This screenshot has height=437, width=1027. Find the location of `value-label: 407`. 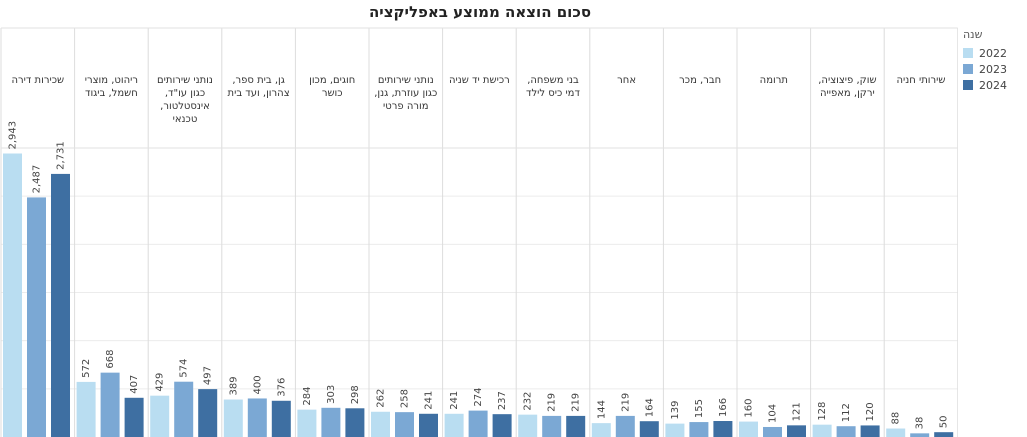

value-label: 407 is located at coordinates (134, 384).